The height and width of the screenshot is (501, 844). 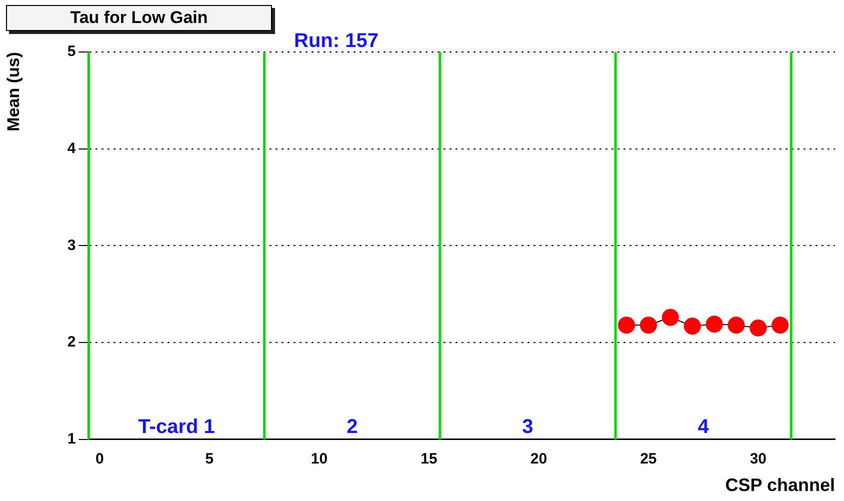 I want to click on x-tick-label: 5, so click(x=209, y=459).